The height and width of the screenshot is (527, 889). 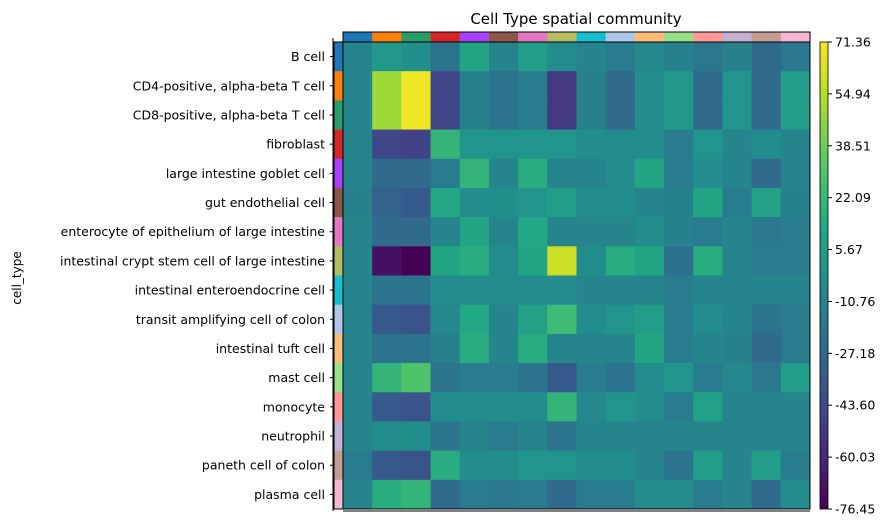 What do you see at coordinates (308, 56) in the screenshot?
I see `row-label: B cell` at bounding box center [308, 56].